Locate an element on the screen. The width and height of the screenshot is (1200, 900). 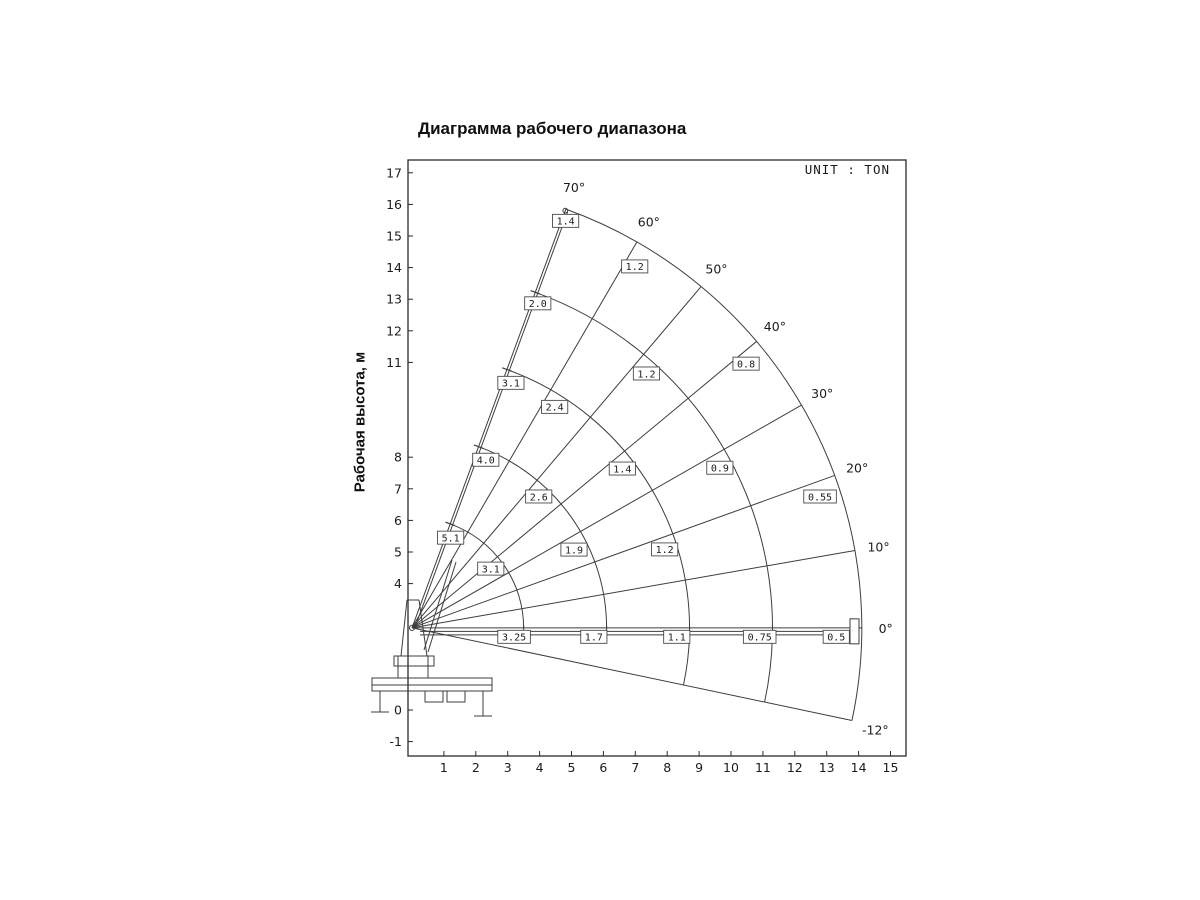
load-label-value: 1.1 is located at coordinates (677, 638).